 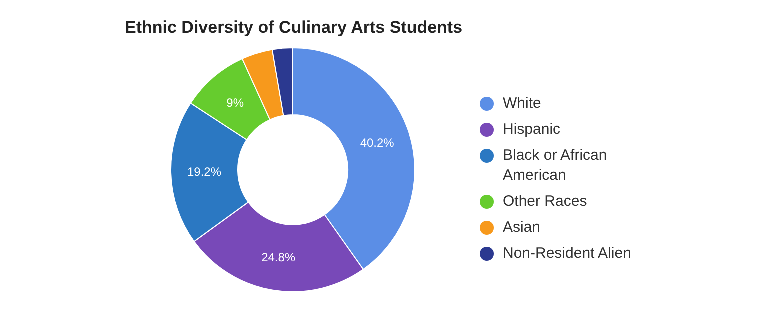 What do you see at coordinates (545, 202) in the screenshot?
I see `legend-label: Other Races` at bounding box center [545, 202].